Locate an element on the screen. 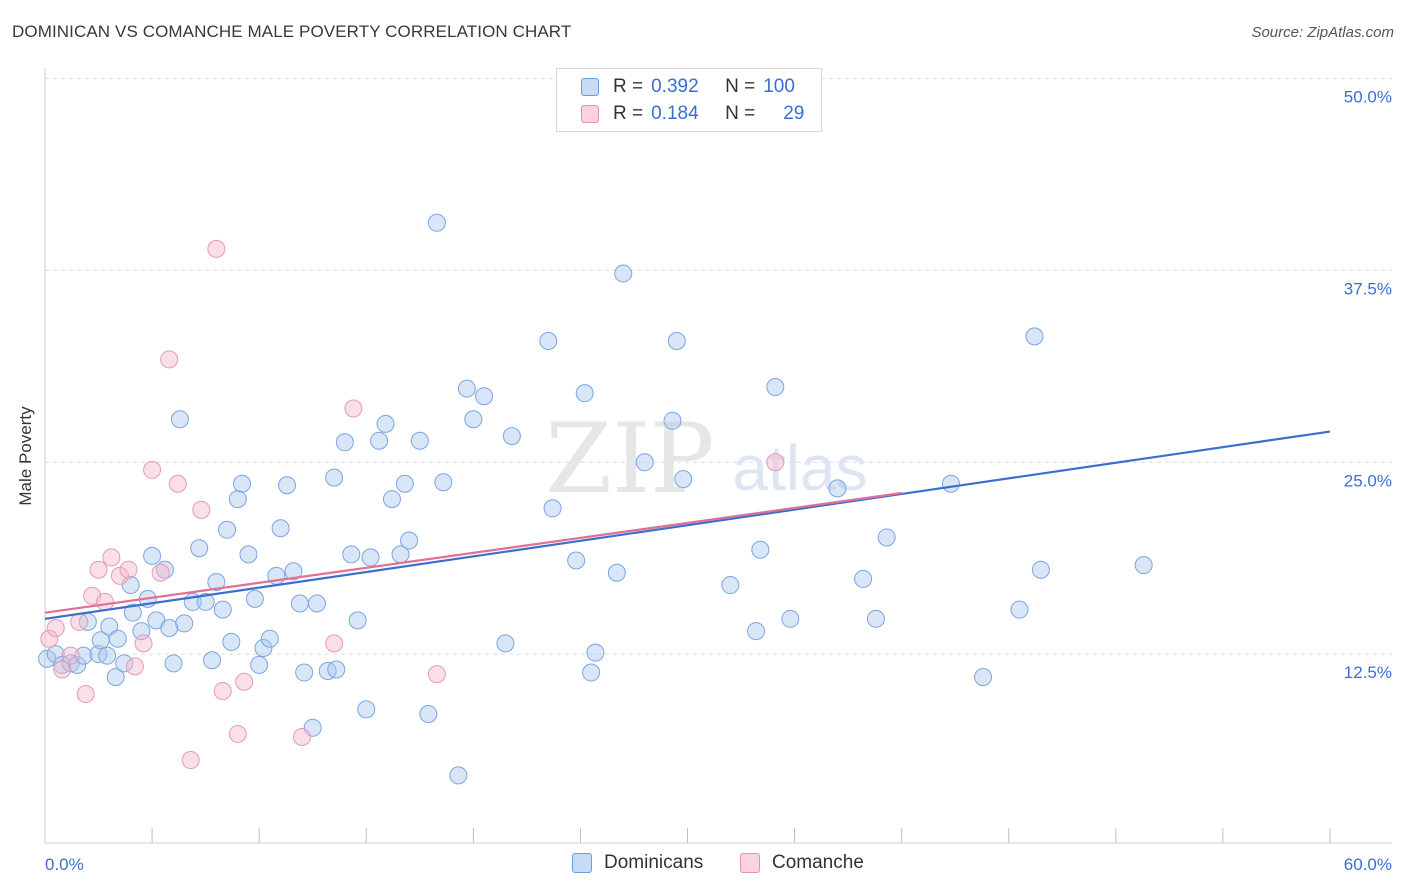 This screenshot has height=892, width=1406. legend-row-comanche: R = 0.184 N = 29 is located at coordinates (692, 114).